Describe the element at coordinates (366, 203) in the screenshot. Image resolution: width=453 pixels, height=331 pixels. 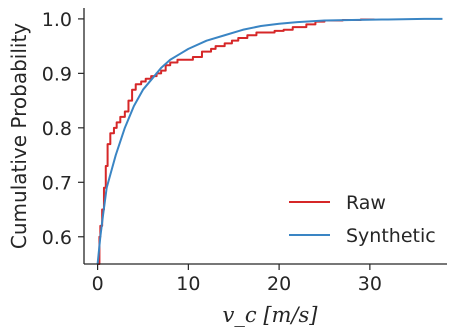
I see `legend-label-raw: Raw` at that location.